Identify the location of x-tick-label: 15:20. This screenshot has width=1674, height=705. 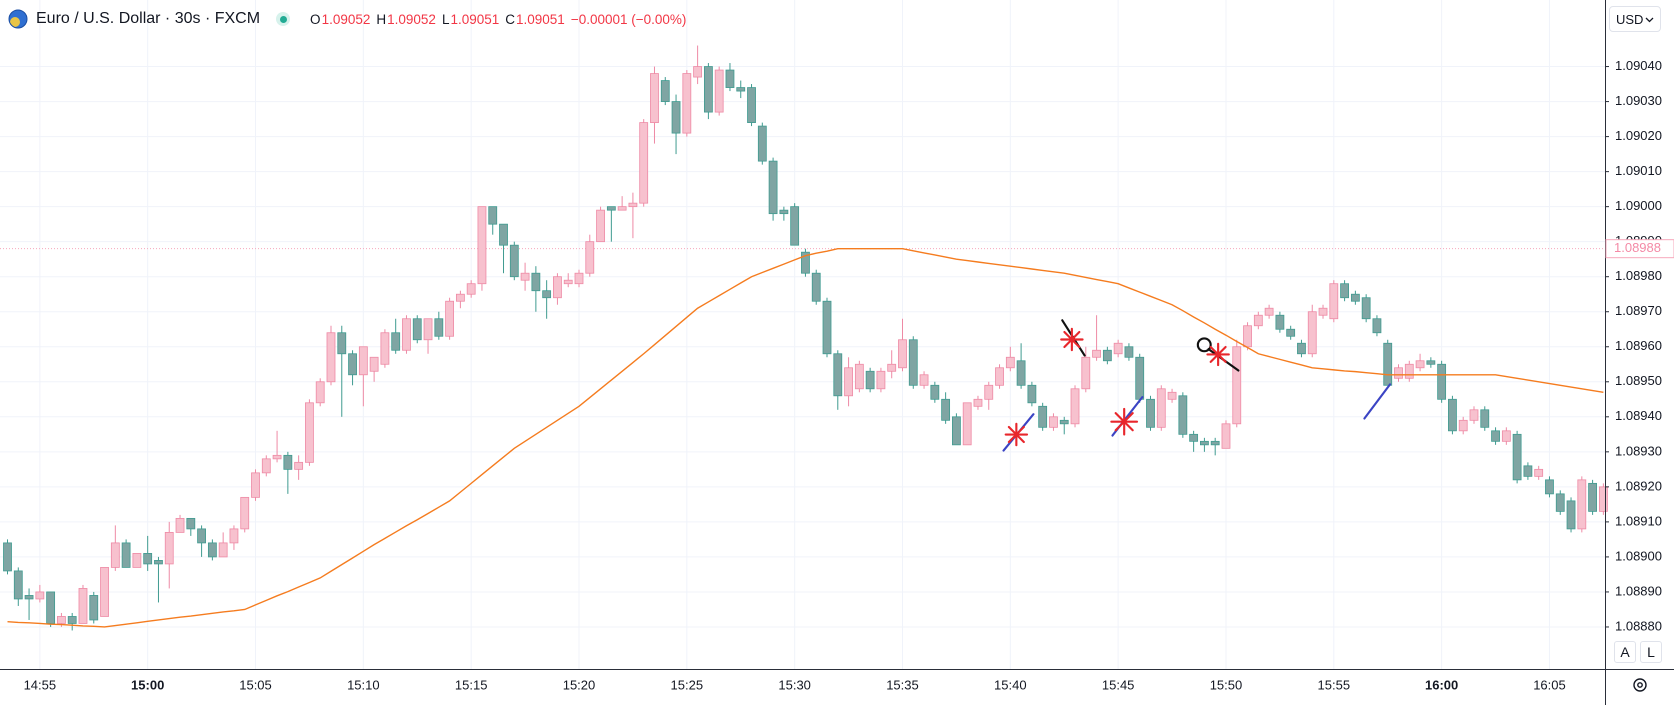
(579, 684).